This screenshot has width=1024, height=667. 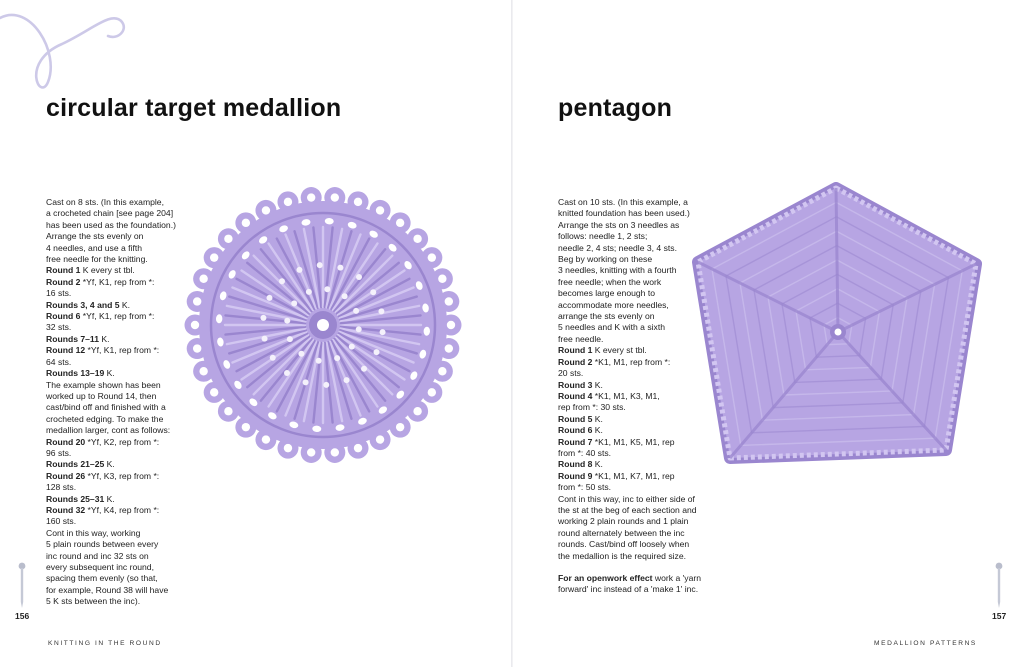 I want to click on instruction-line: The example shown has been, so click(x=121, y=385).